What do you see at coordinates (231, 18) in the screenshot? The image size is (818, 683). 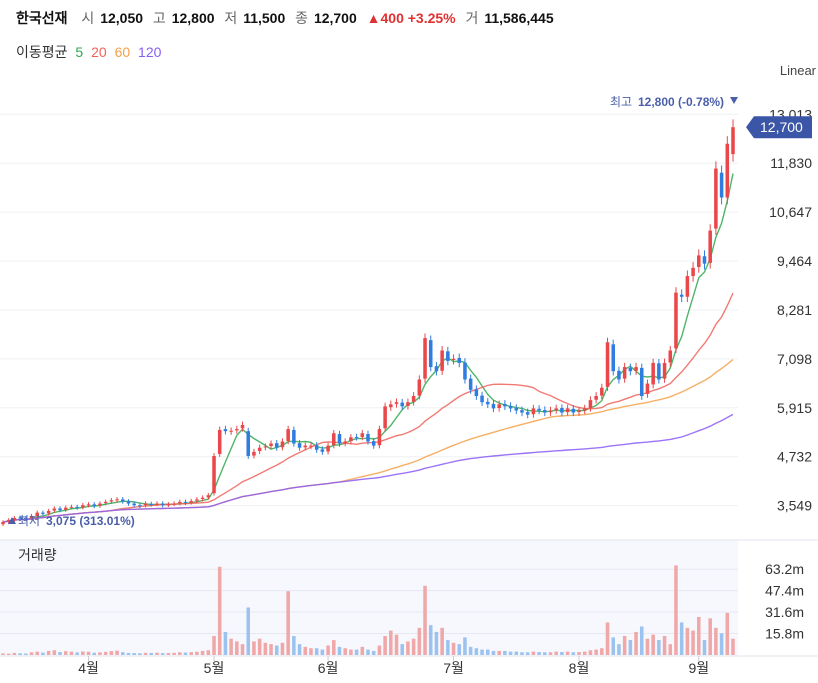 I see `low-label: 저` at bounding box center [231, 18].